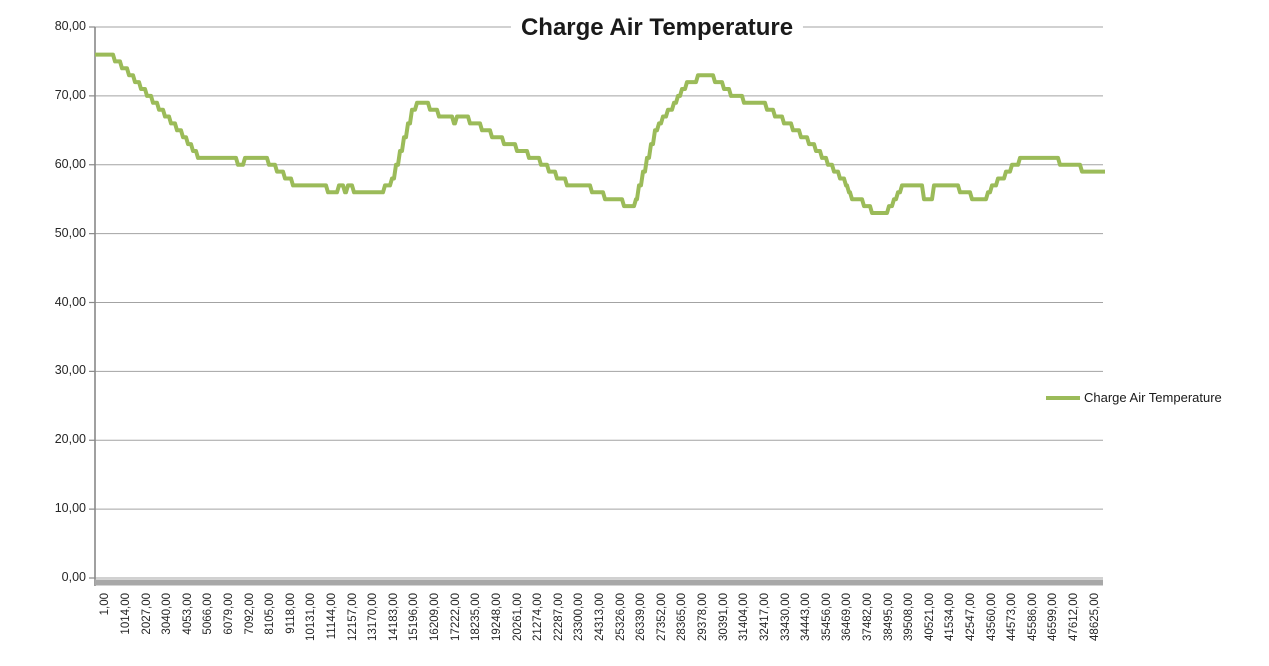 Image resolution: width=1269 pixels, height=666 pixels. I want to click on x-axis-tick-label: 24313,00, so click(600, 617).